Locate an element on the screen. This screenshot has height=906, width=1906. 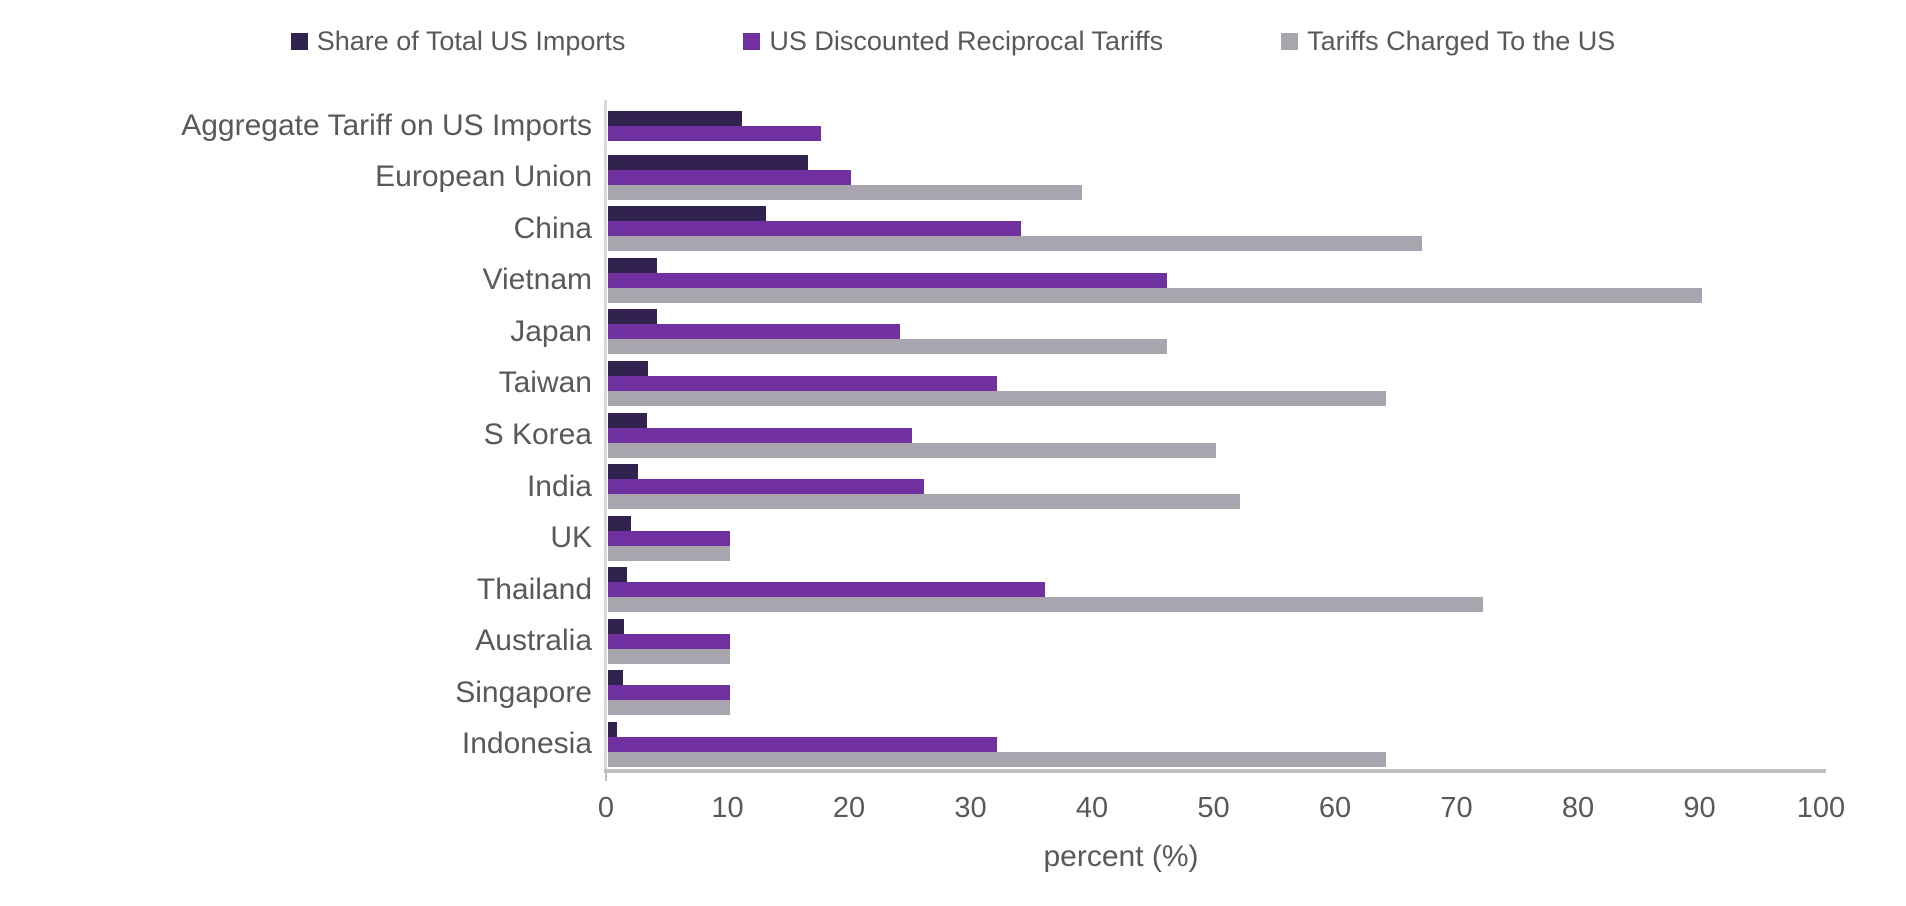
category-label: Taiwan is located at coordinates (545, 383).